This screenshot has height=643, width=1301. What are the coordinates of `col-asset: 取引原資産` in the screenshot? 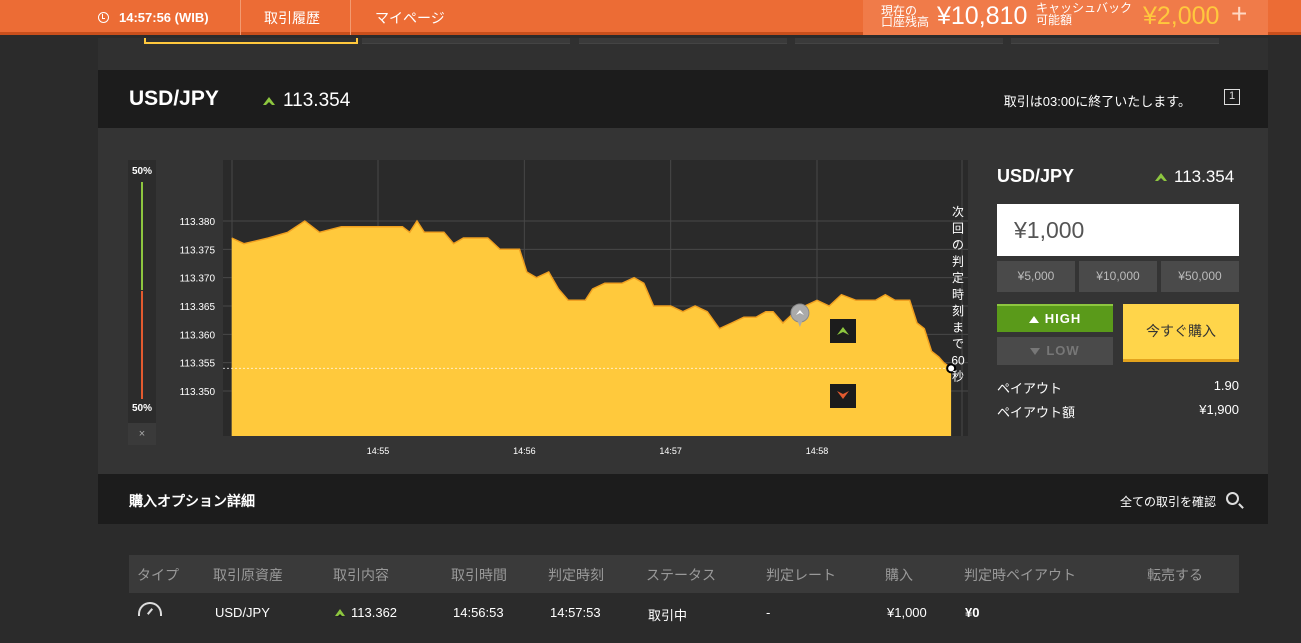 It's located at (248, 575).